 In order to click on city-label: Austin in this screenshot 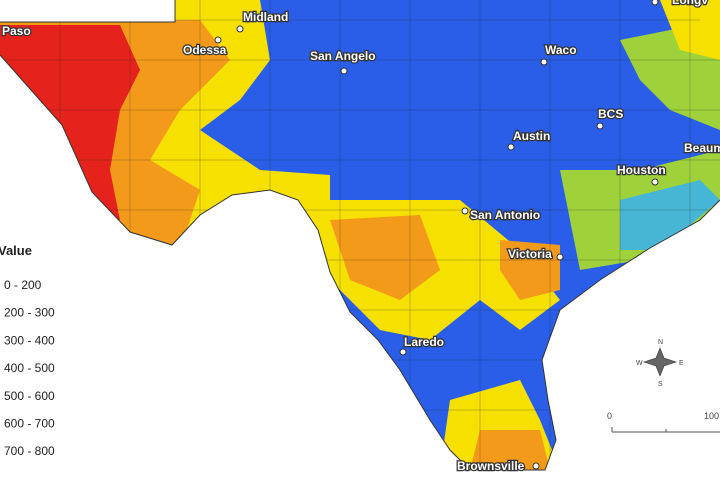, I will do `click(531, 136)`.